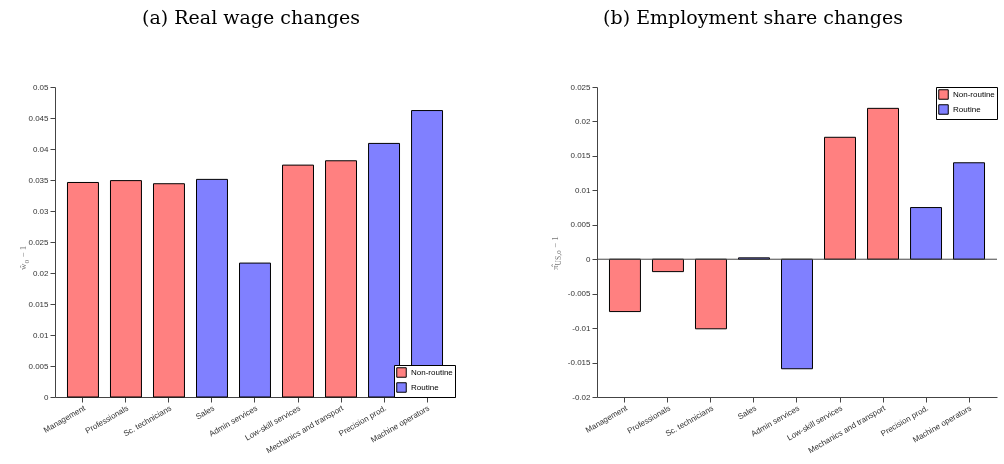 The image size is (1004, 464). Describe the element at coordinates (41, 211) in the screenshot. I see `y-tick-label: 0.03` at that location.